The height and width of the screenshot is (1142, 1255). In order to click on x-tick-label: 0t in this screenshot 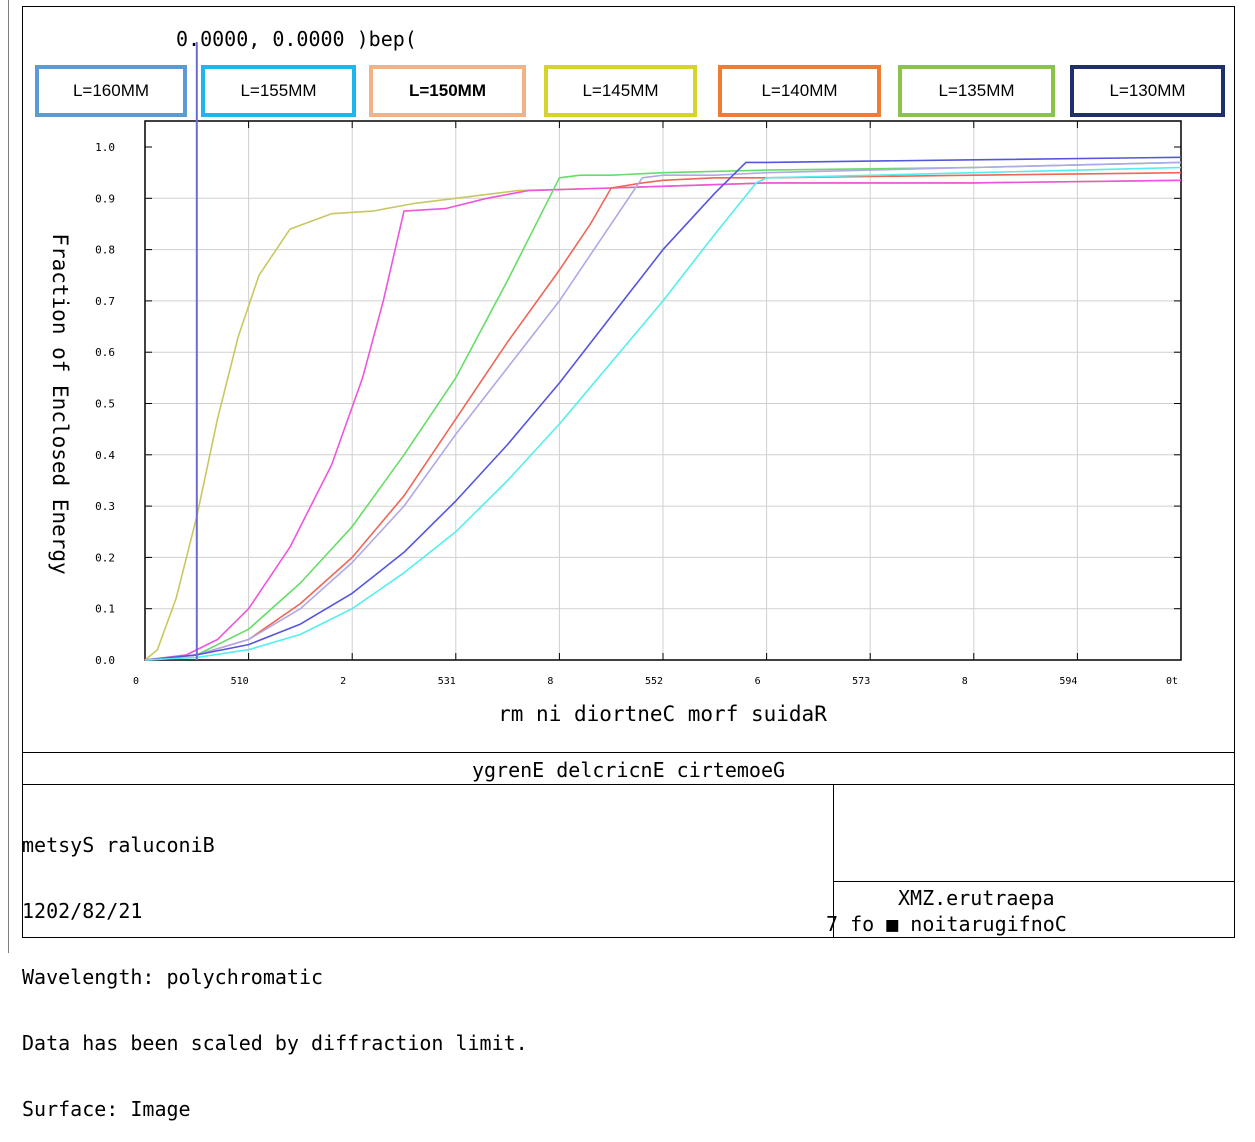, I will do `click(1172, 681)`.